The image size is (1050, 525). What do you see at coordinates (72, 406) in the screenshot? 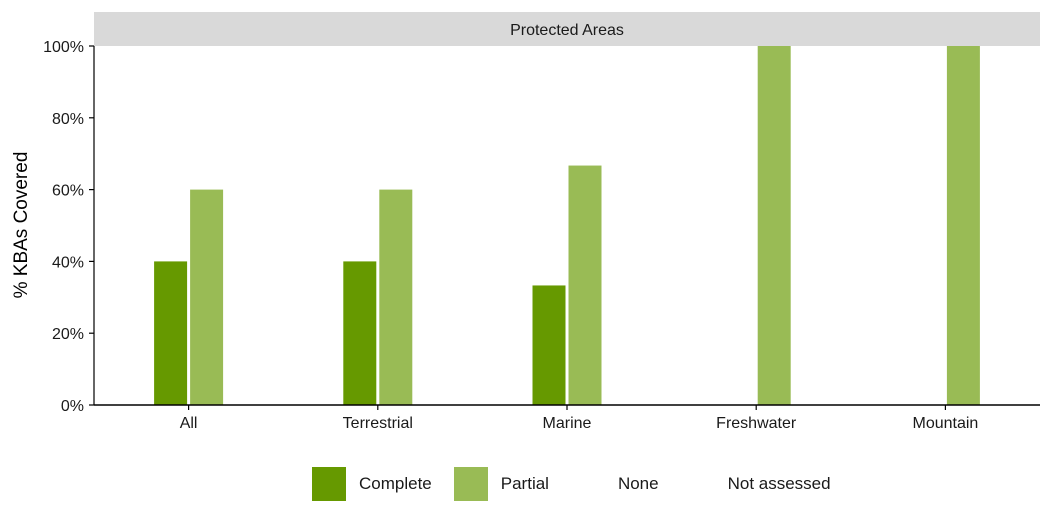
I see `y-tick-label: 0%` at bounding box center [72, 406].